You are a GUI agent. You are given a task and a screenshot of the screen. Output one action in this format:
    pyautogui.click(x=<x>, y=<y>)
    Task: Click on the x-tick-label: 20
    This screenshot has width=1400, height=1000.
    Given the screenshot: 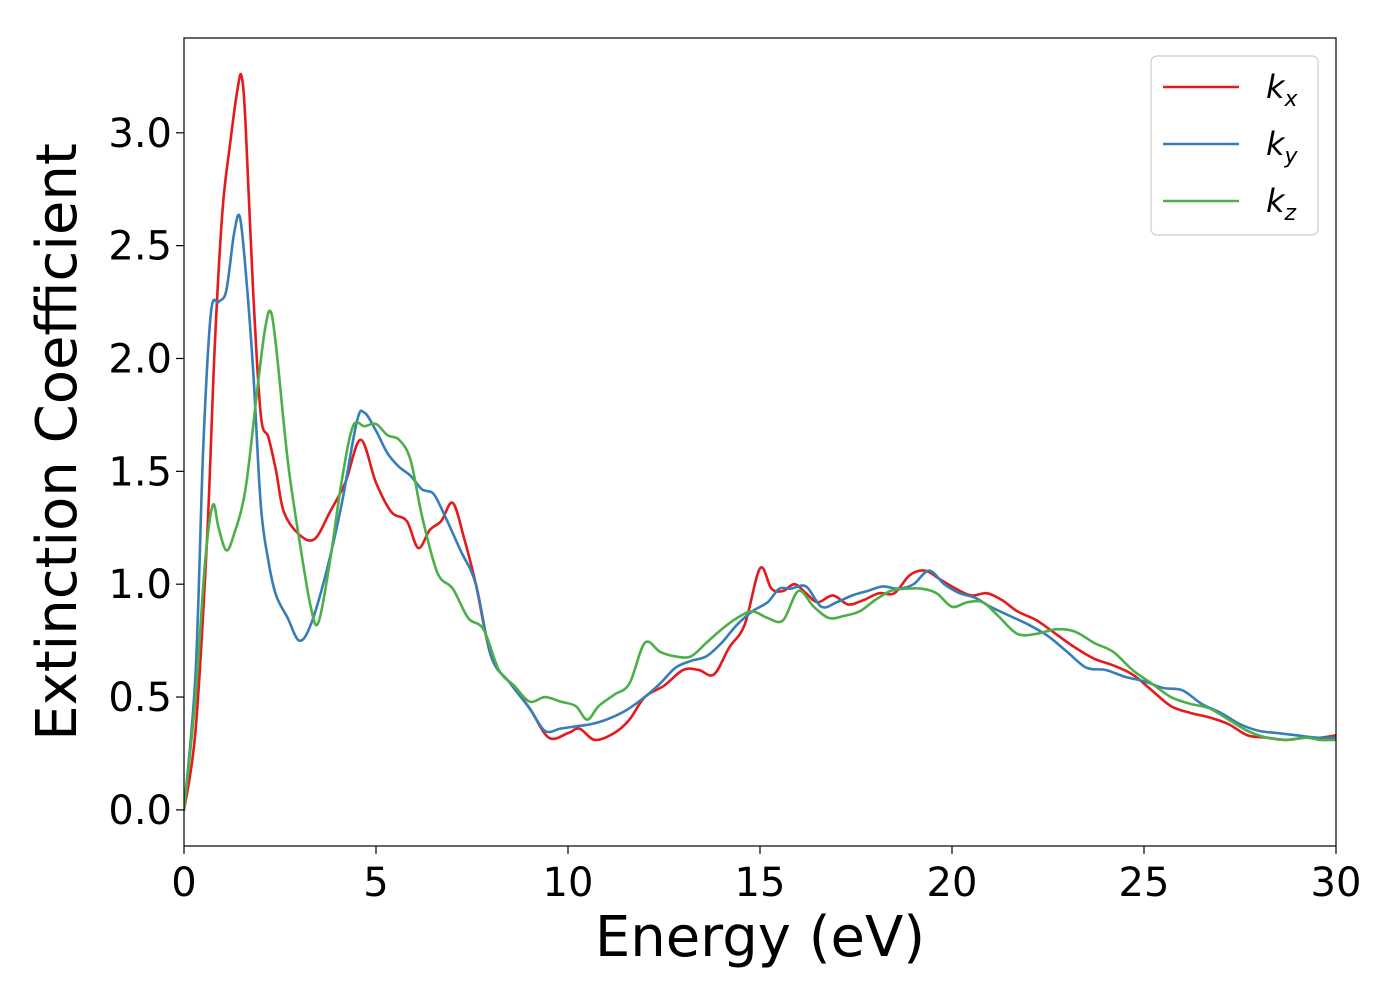 What is the action you would take?
    pyautogui.click(x=952, y=883)
    